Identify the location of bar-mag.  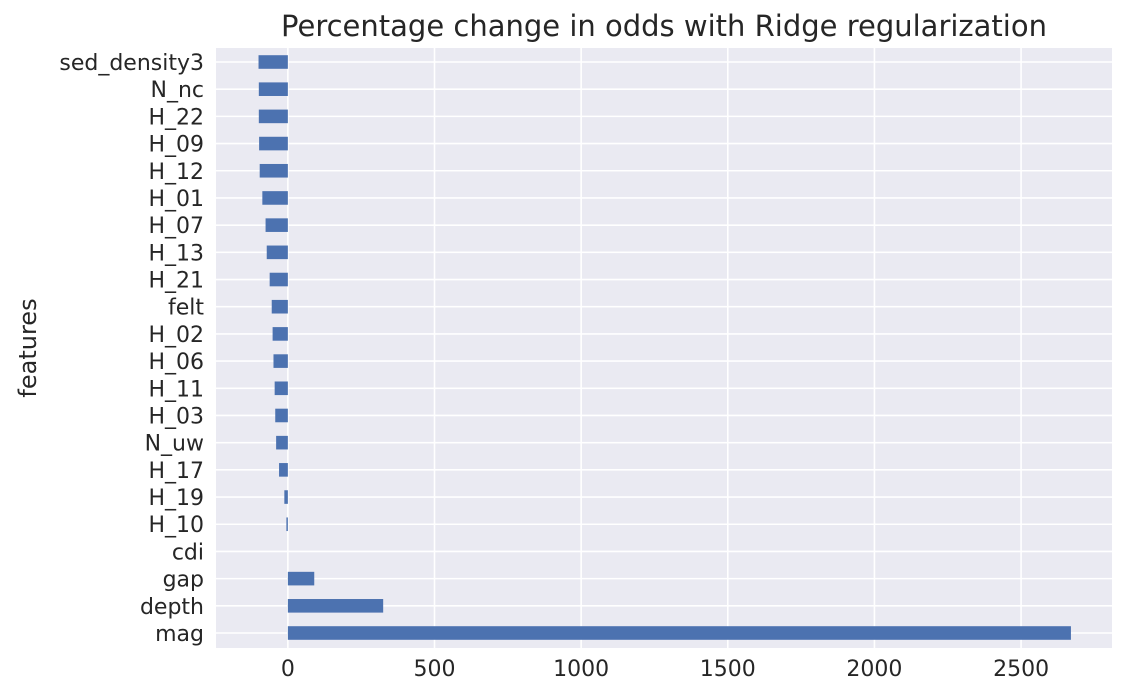
(679, 633).